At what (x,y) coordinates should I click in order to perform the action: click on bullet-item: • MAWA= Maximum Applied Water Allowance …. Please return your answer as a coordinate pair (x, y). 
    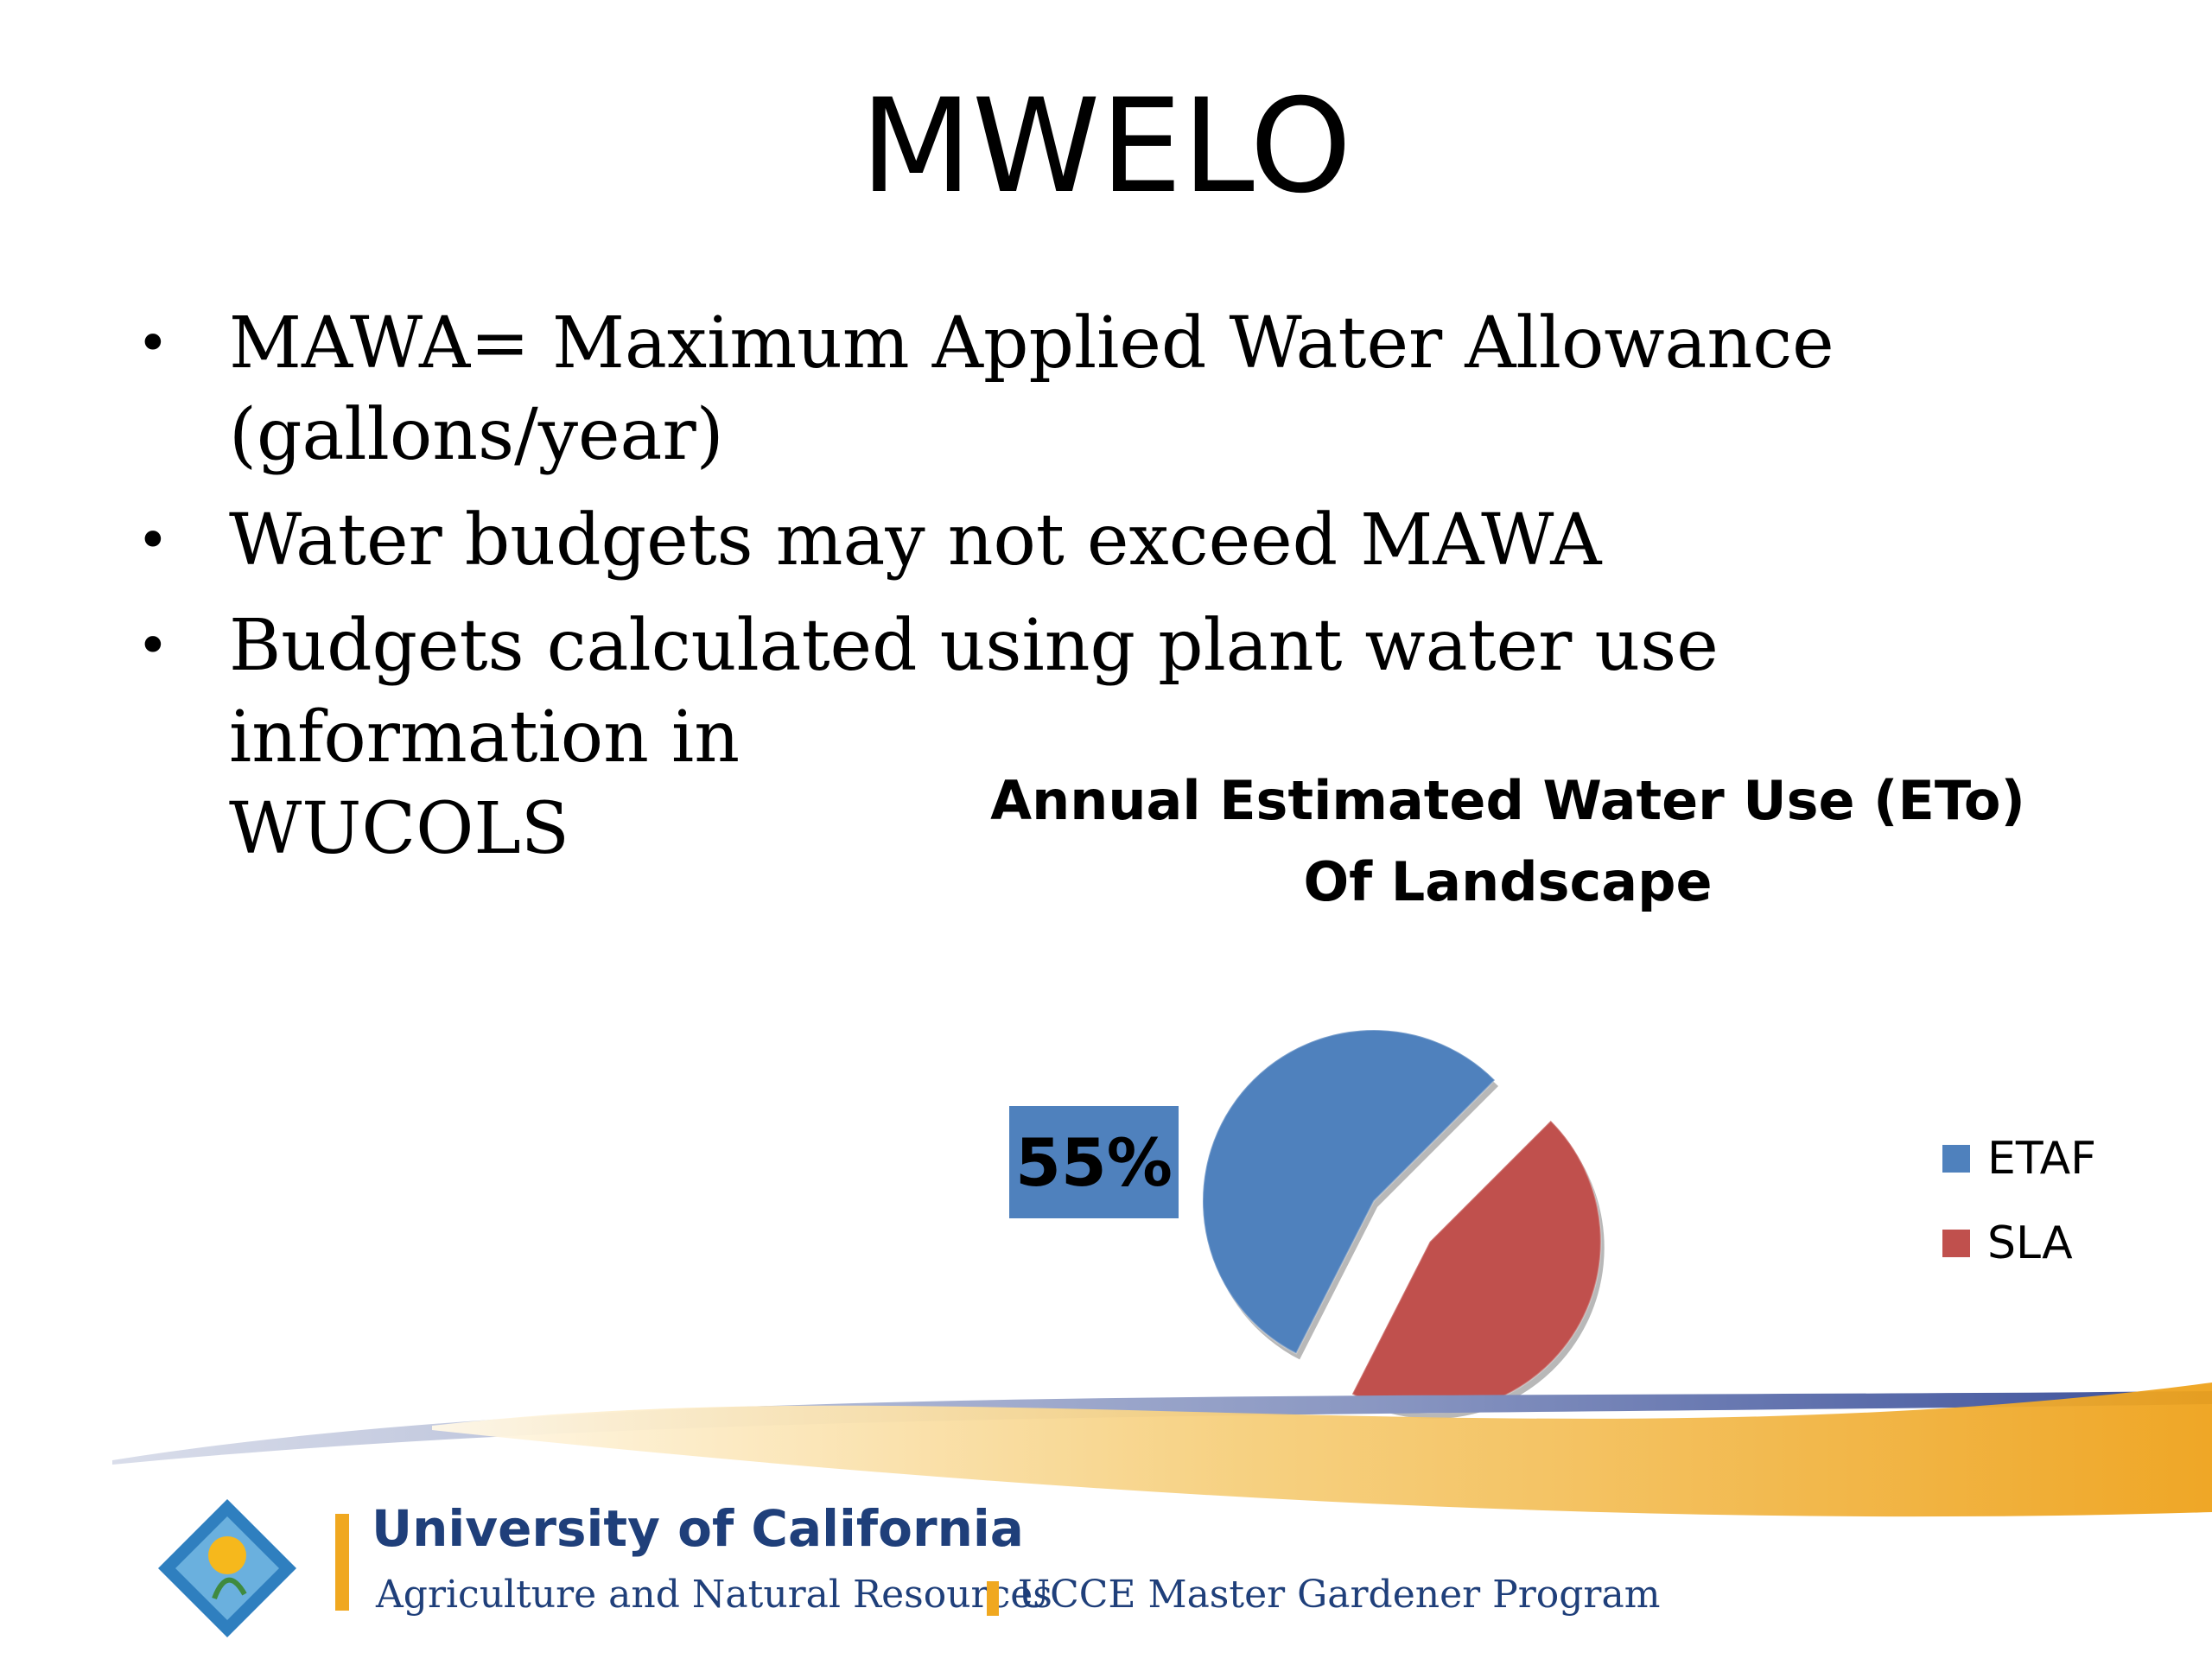
    Looking at the image, I should click on (1123, 389).